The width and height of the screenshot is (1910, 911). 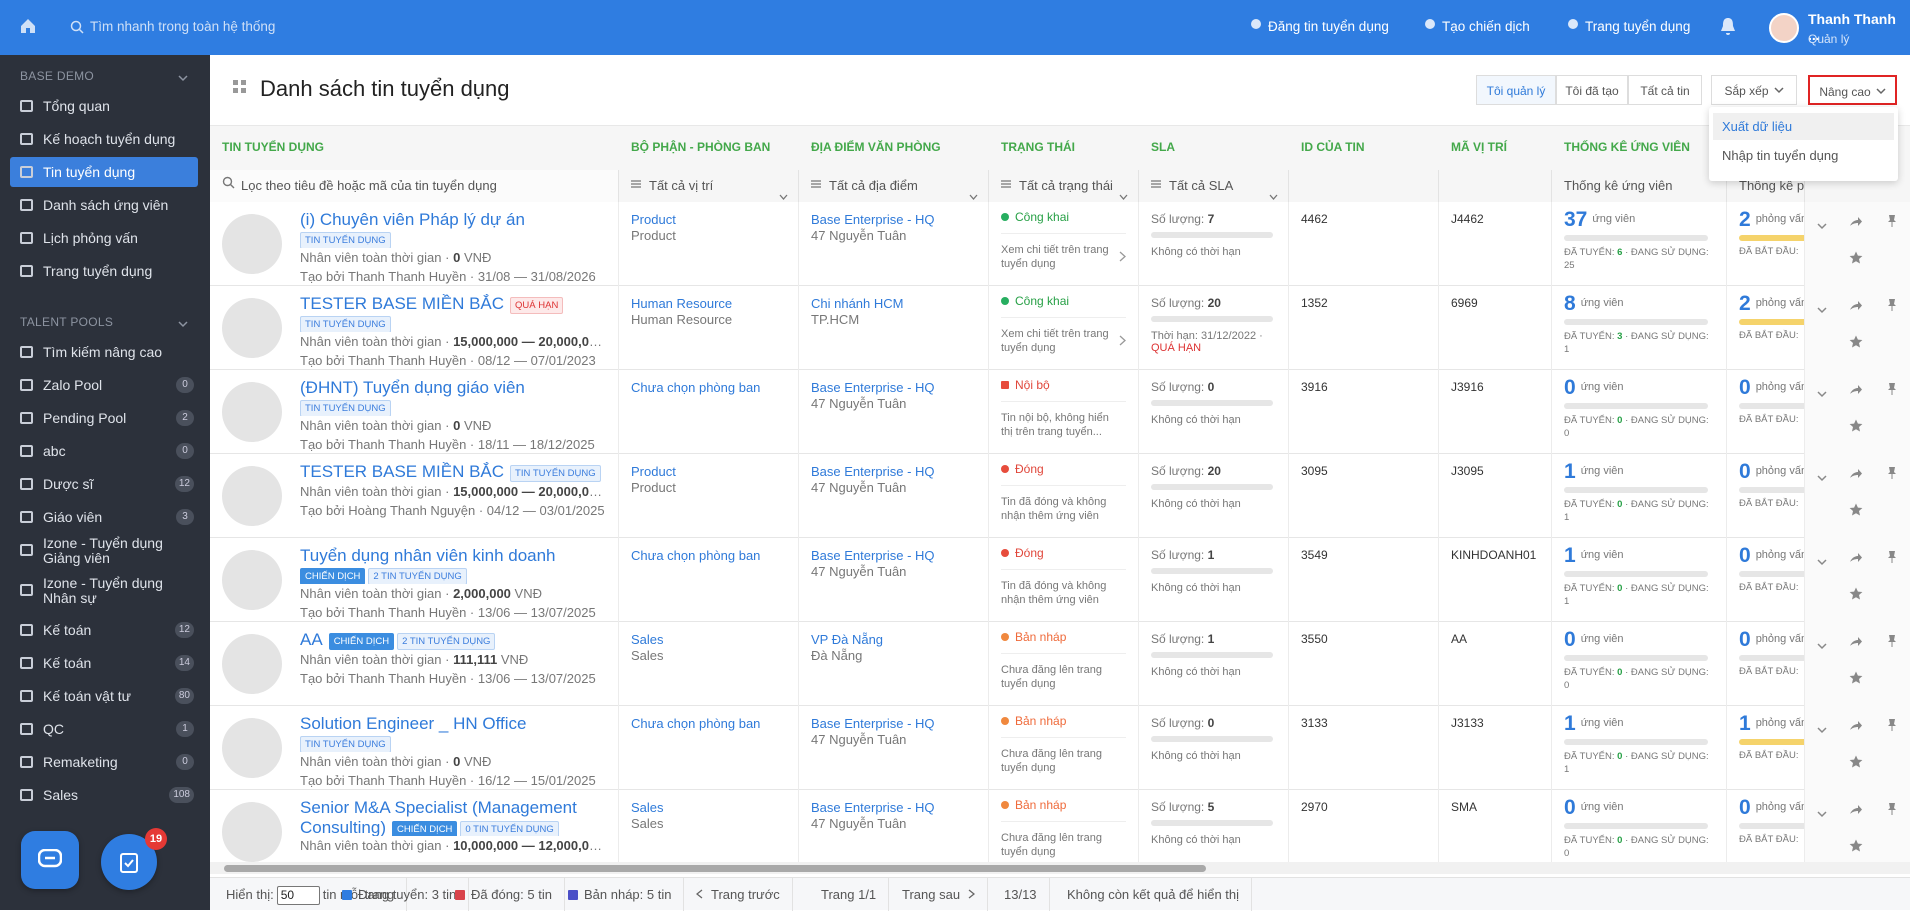 What do you see at coordinates (412, 387) in the screenshot?
I see `job-title: (ĐHNT) Tuyển dụng giáo viên` at bounding box center [412, 387].